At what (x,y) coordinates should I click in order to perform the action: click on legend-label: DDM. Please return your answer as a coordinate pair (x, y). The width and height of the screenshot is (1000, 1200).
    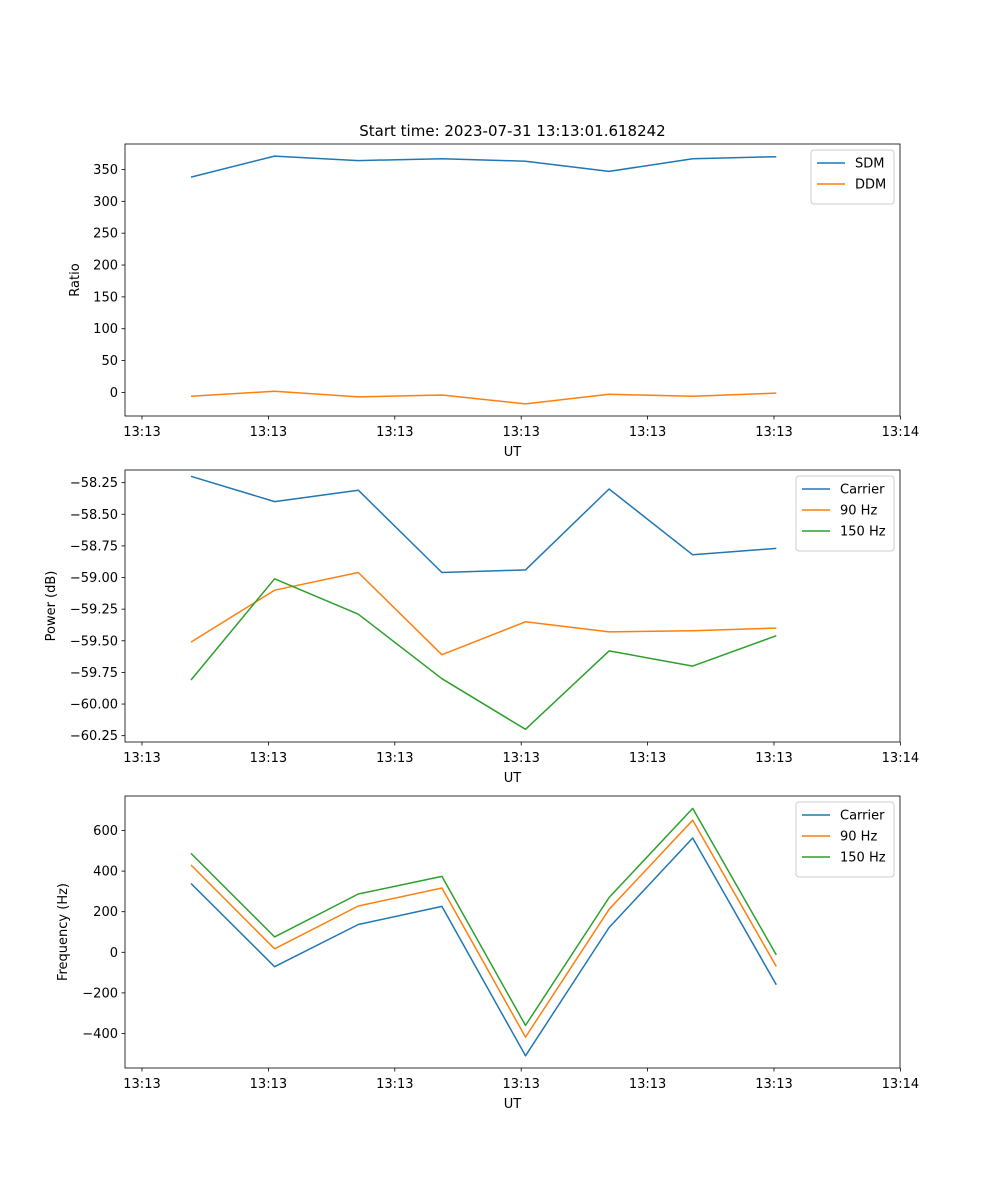
    Looking at the image, I should click on (870, 185).